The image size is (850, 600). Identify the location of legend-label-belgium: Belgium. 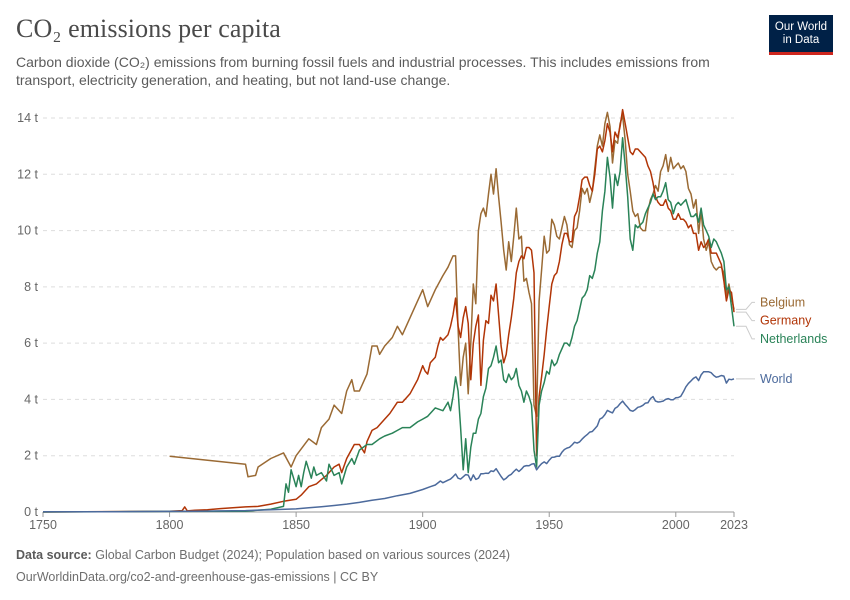
(782, 302).